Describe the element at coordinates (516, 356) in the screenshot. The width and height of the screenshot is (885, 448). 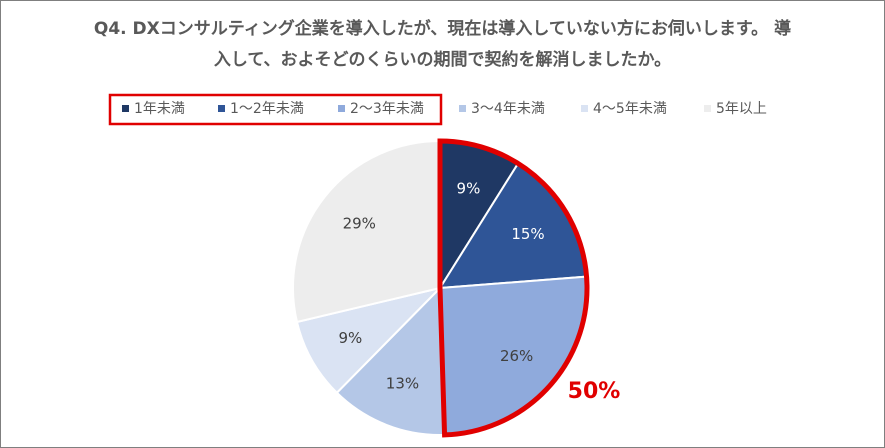
I see `data-label: 26%` at that location.